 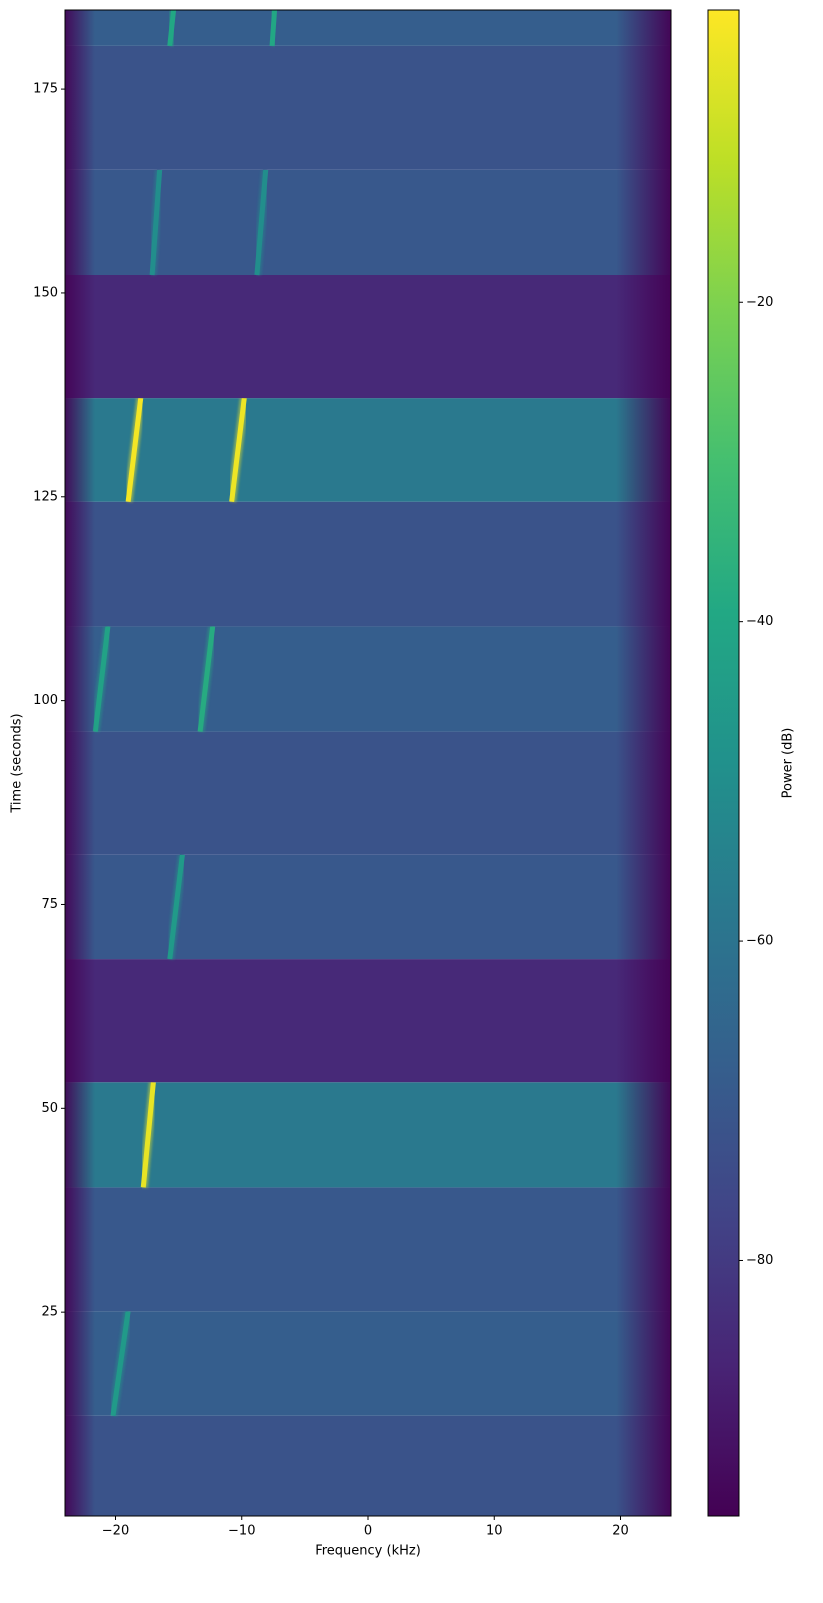 What do you see at coordinates (45, 292) in the screenshot?
I see `y-tick-label: 150` at bounding box center [45, 292].